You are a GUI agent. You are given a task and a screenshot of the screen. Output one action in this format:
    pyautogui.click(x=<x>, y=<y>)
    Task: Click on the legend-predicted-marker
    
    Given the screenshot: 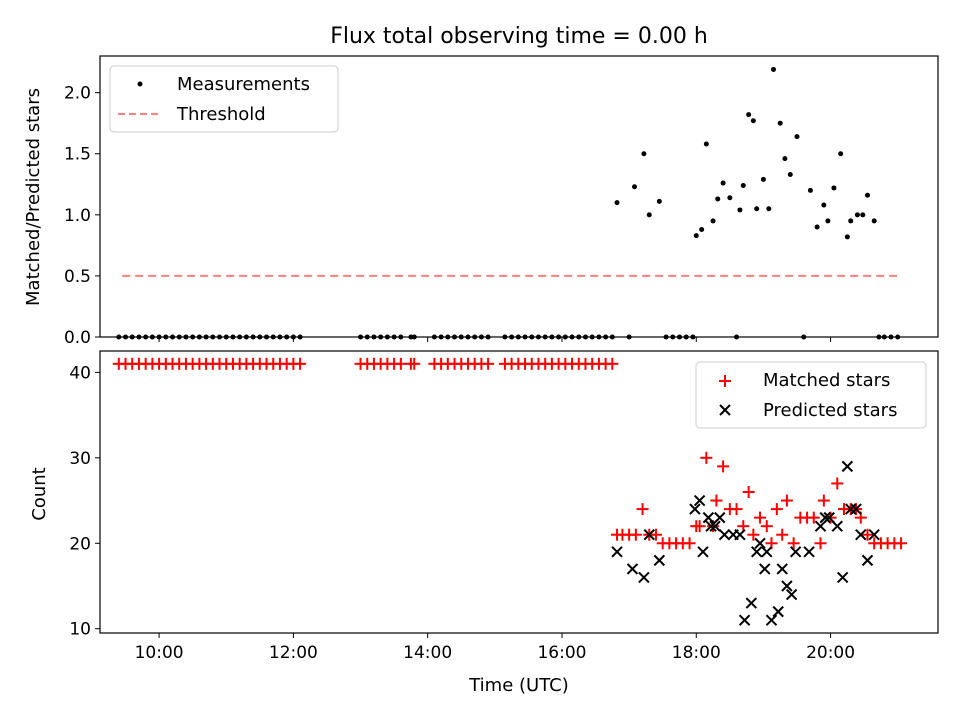 What is the action you would take?
    pyautogui.click(x=725, y=410)
    